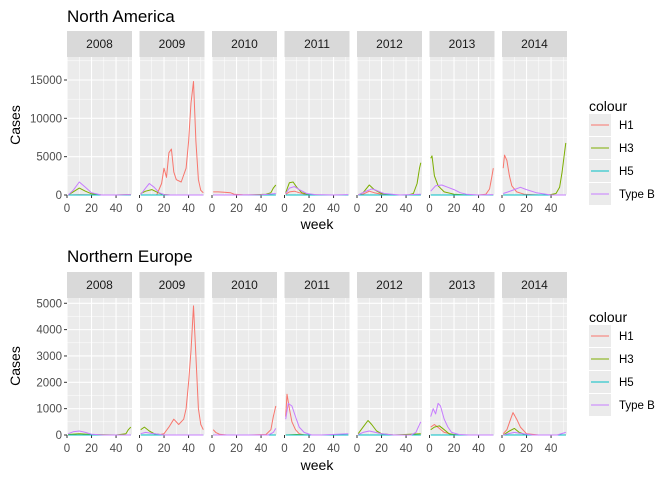  I want to click on y-axis-title: Cases, so click(15, 366).